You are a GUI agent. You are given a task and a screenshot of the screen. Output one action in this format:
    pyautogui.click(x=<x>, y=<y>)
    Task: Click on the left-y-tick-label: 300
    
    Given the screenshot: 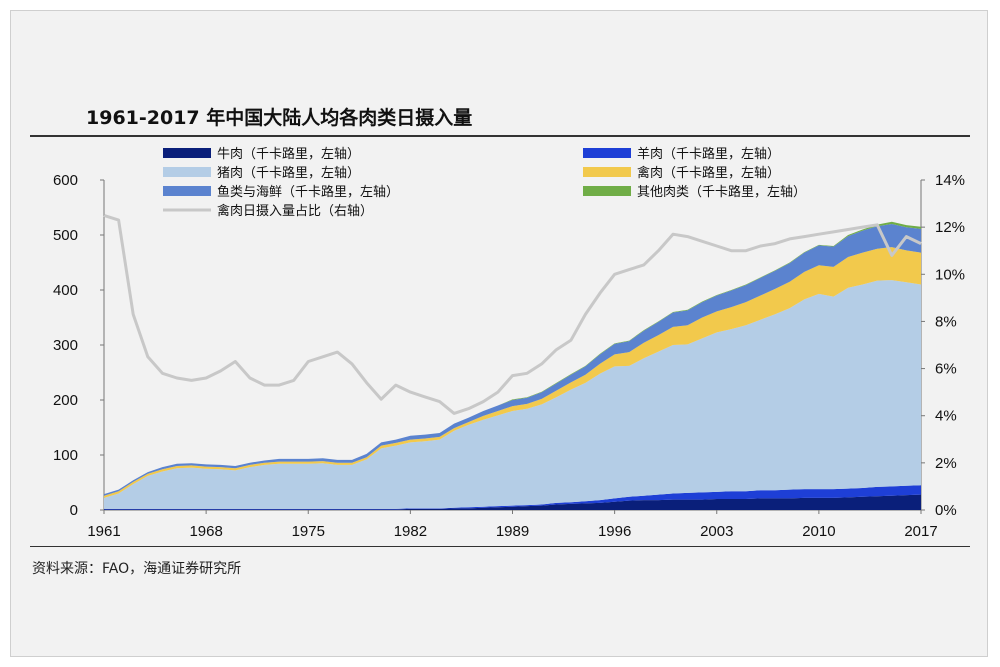 What is the action you would take?
    pyautogui.click(x=65, y=345)
    